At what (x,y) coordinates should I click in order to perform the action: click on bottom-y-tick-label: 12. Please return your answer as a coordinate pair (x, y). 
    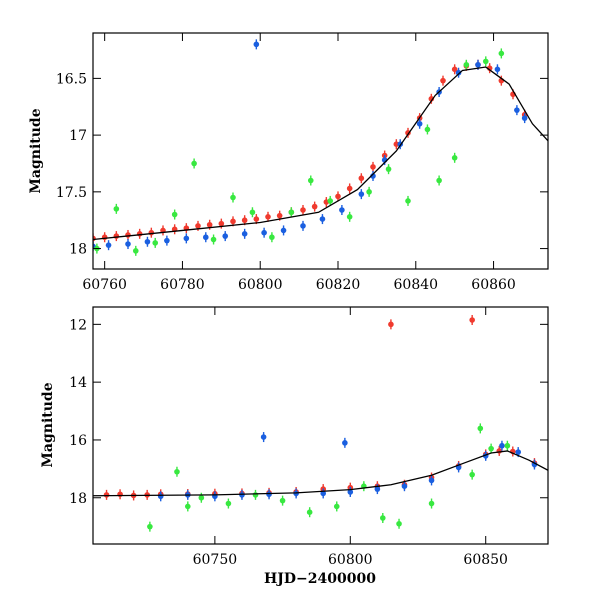
    Looking at the image, I should click on (78, 325).